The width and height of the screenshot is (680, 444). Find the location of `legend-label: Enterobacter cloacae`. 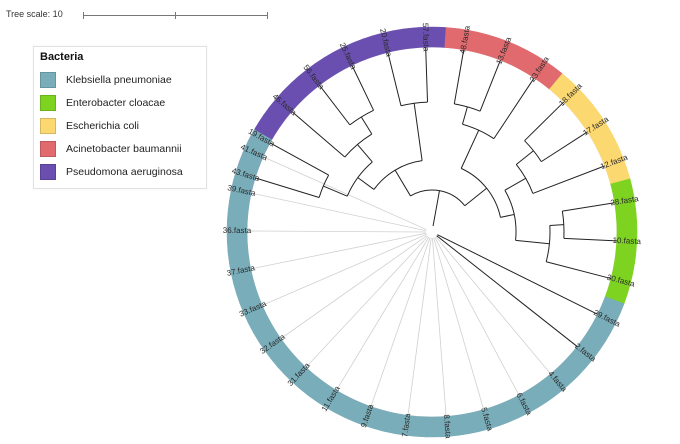

legend-label: Enterobacter cloacae is located at coordinates (116, 102).